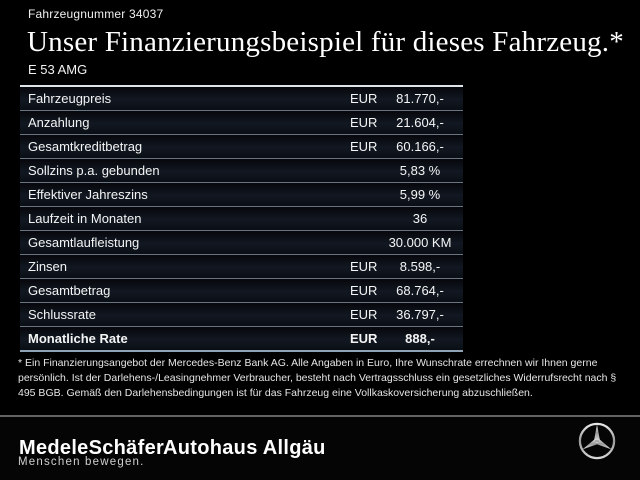 The width and height of the screenshot is (640, 480). What do you see at coordinates (59, 122) in the screenshot?
I see `row-label: Anzahlung` at bounding box center [59, 122].